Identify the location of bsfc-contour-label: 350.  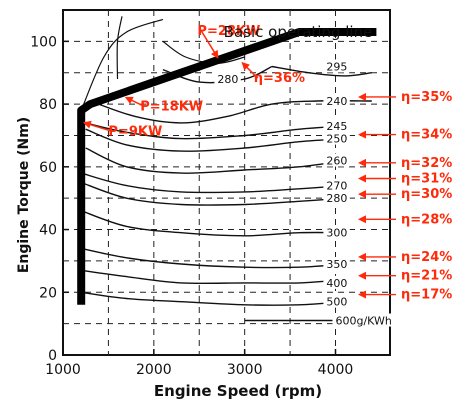
(336, 264).